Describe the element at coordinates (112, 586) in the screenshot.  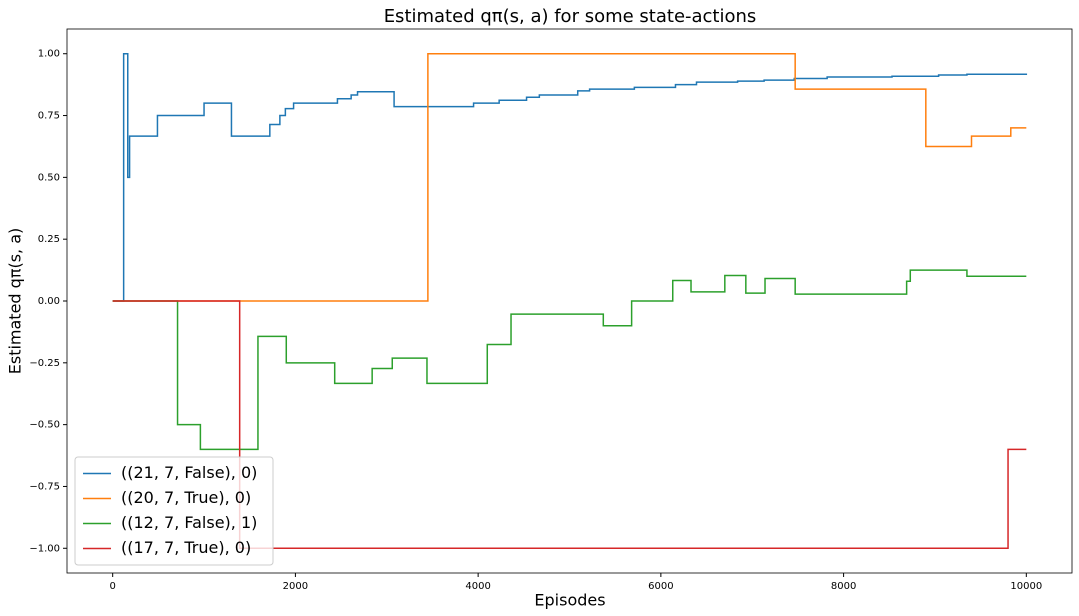
I see `x-tick-label: 0` at that location.